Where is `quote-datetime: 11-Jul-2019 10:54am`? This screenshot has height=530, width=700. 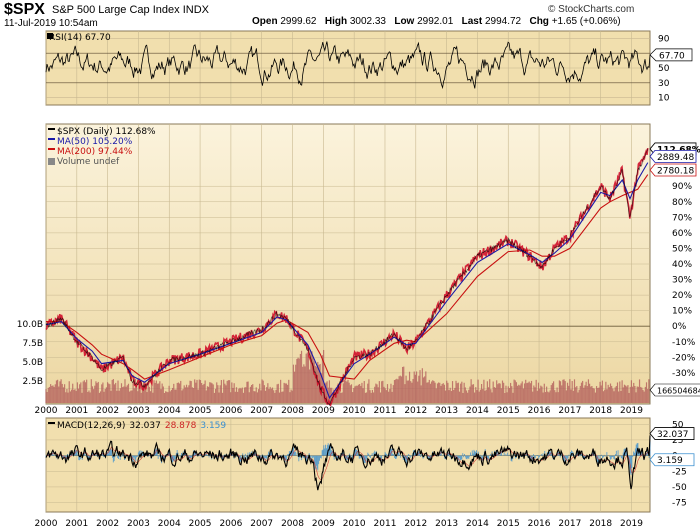 quote-datetime: 11-Jul-2019 10:54am is located at coordinates (51, 23).